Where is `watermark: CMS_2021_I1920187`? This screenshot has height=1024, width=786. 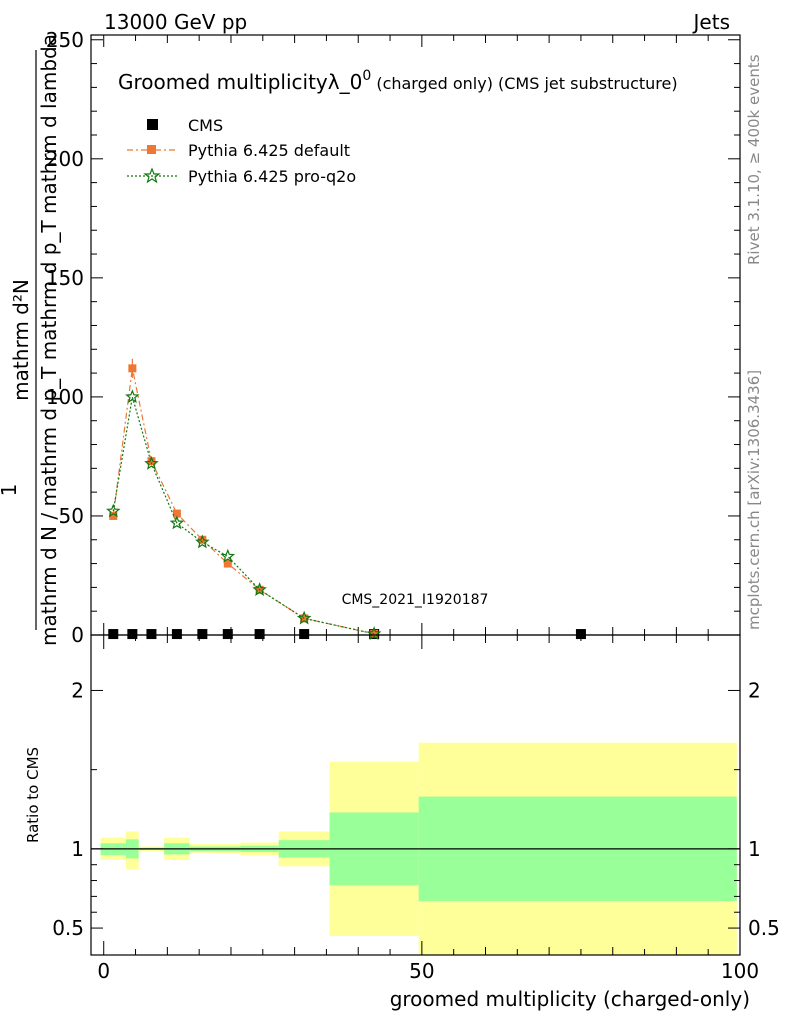 watermark: CMS_2021_I1920187 is located at coordinates (415, 600).